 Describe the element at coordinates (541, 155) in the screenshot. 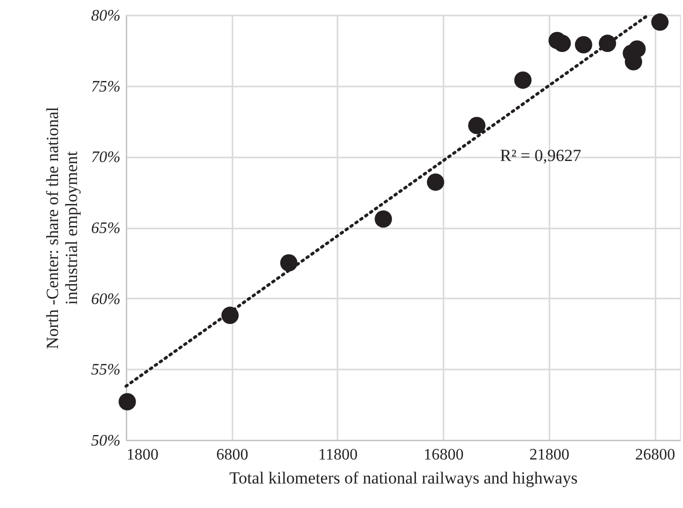

I see `annotation: R² = 0,9627` at that location.